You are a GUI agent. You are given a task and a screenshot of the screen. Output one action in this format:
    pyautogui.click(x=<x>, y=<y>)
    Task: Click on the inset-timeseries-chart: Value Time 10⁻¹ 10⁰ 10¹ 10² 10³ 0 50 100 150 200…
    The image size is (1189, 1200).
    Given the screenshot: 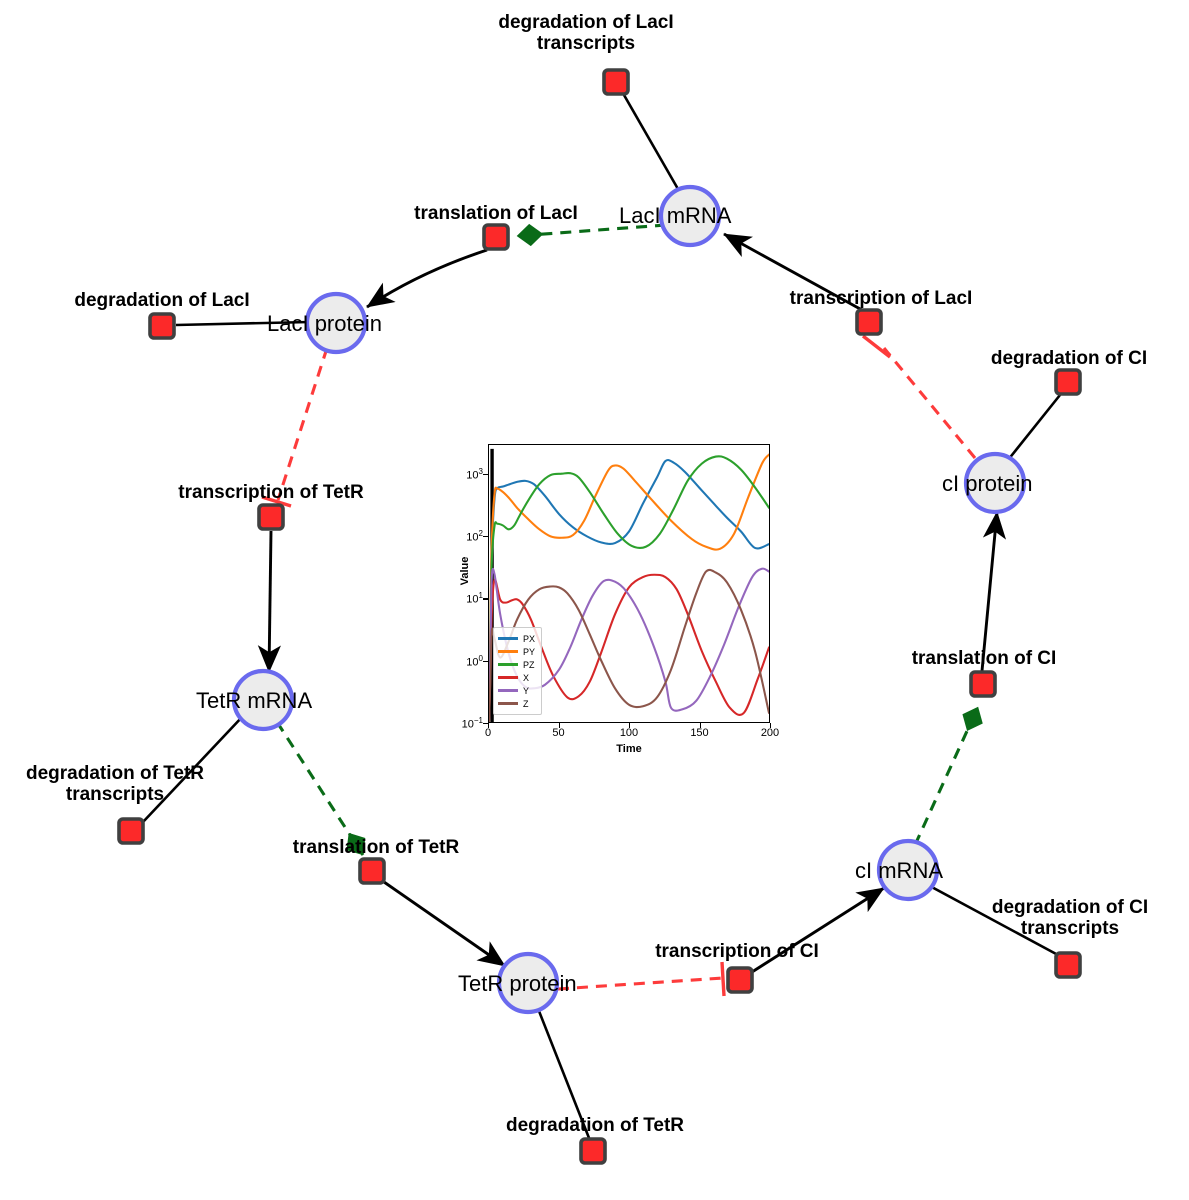 What is the action you would take?
    pyautogui.click(x=612, y=597)
    